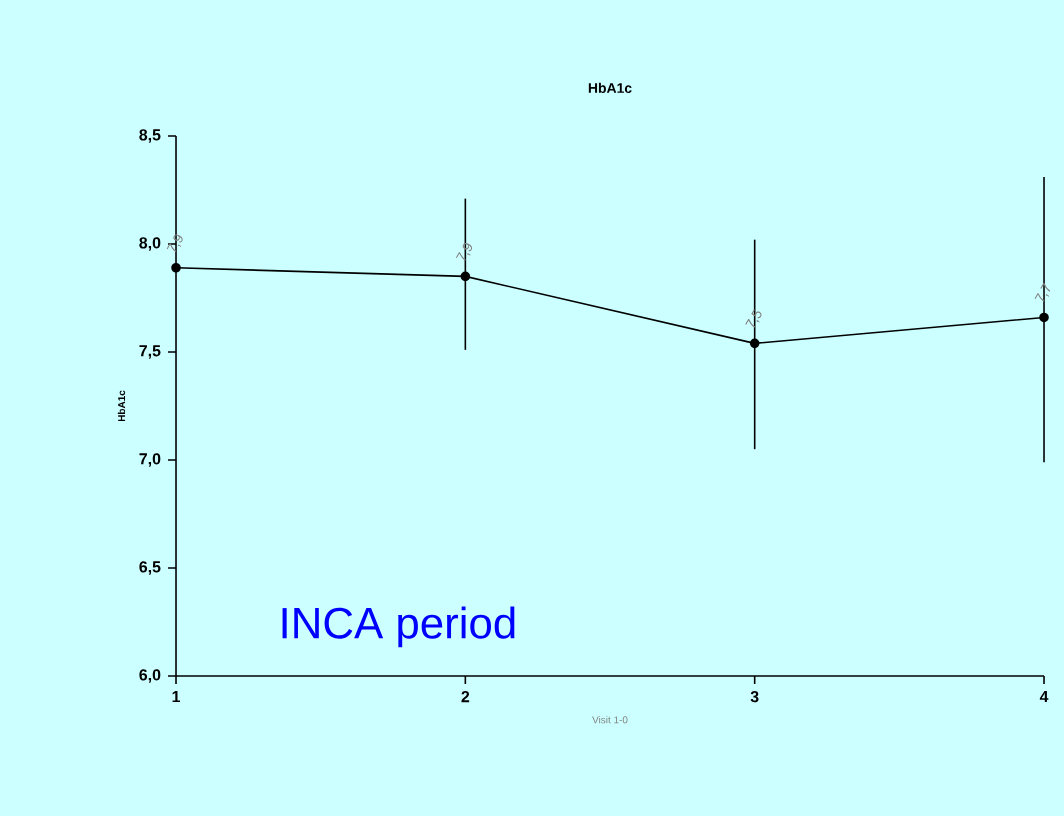  What do you see at coordinates (398, 627) in the screenshot?
I see `annotation: INCA period` at bounding box center [398, 627].